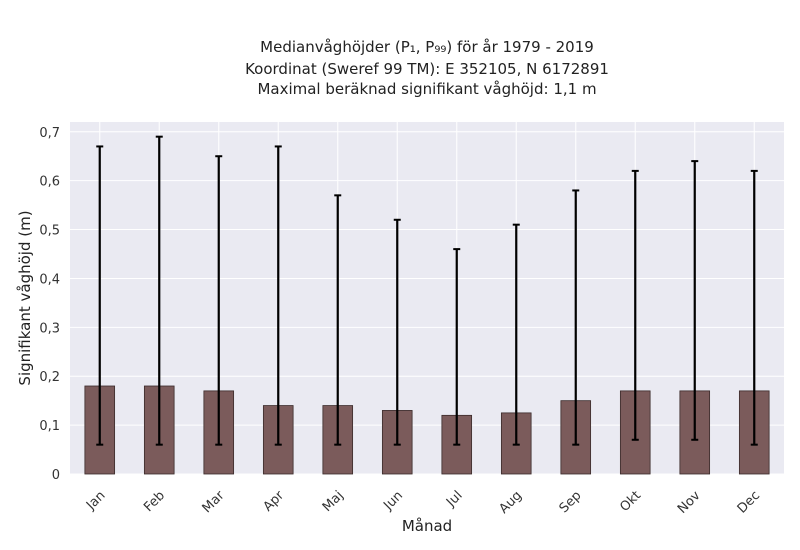 The width and height of the screenshot is (800, 550). Describe the element at coordinates (49, 426) in the screenshot. I see `y-tick-label: 0,1` at that location.